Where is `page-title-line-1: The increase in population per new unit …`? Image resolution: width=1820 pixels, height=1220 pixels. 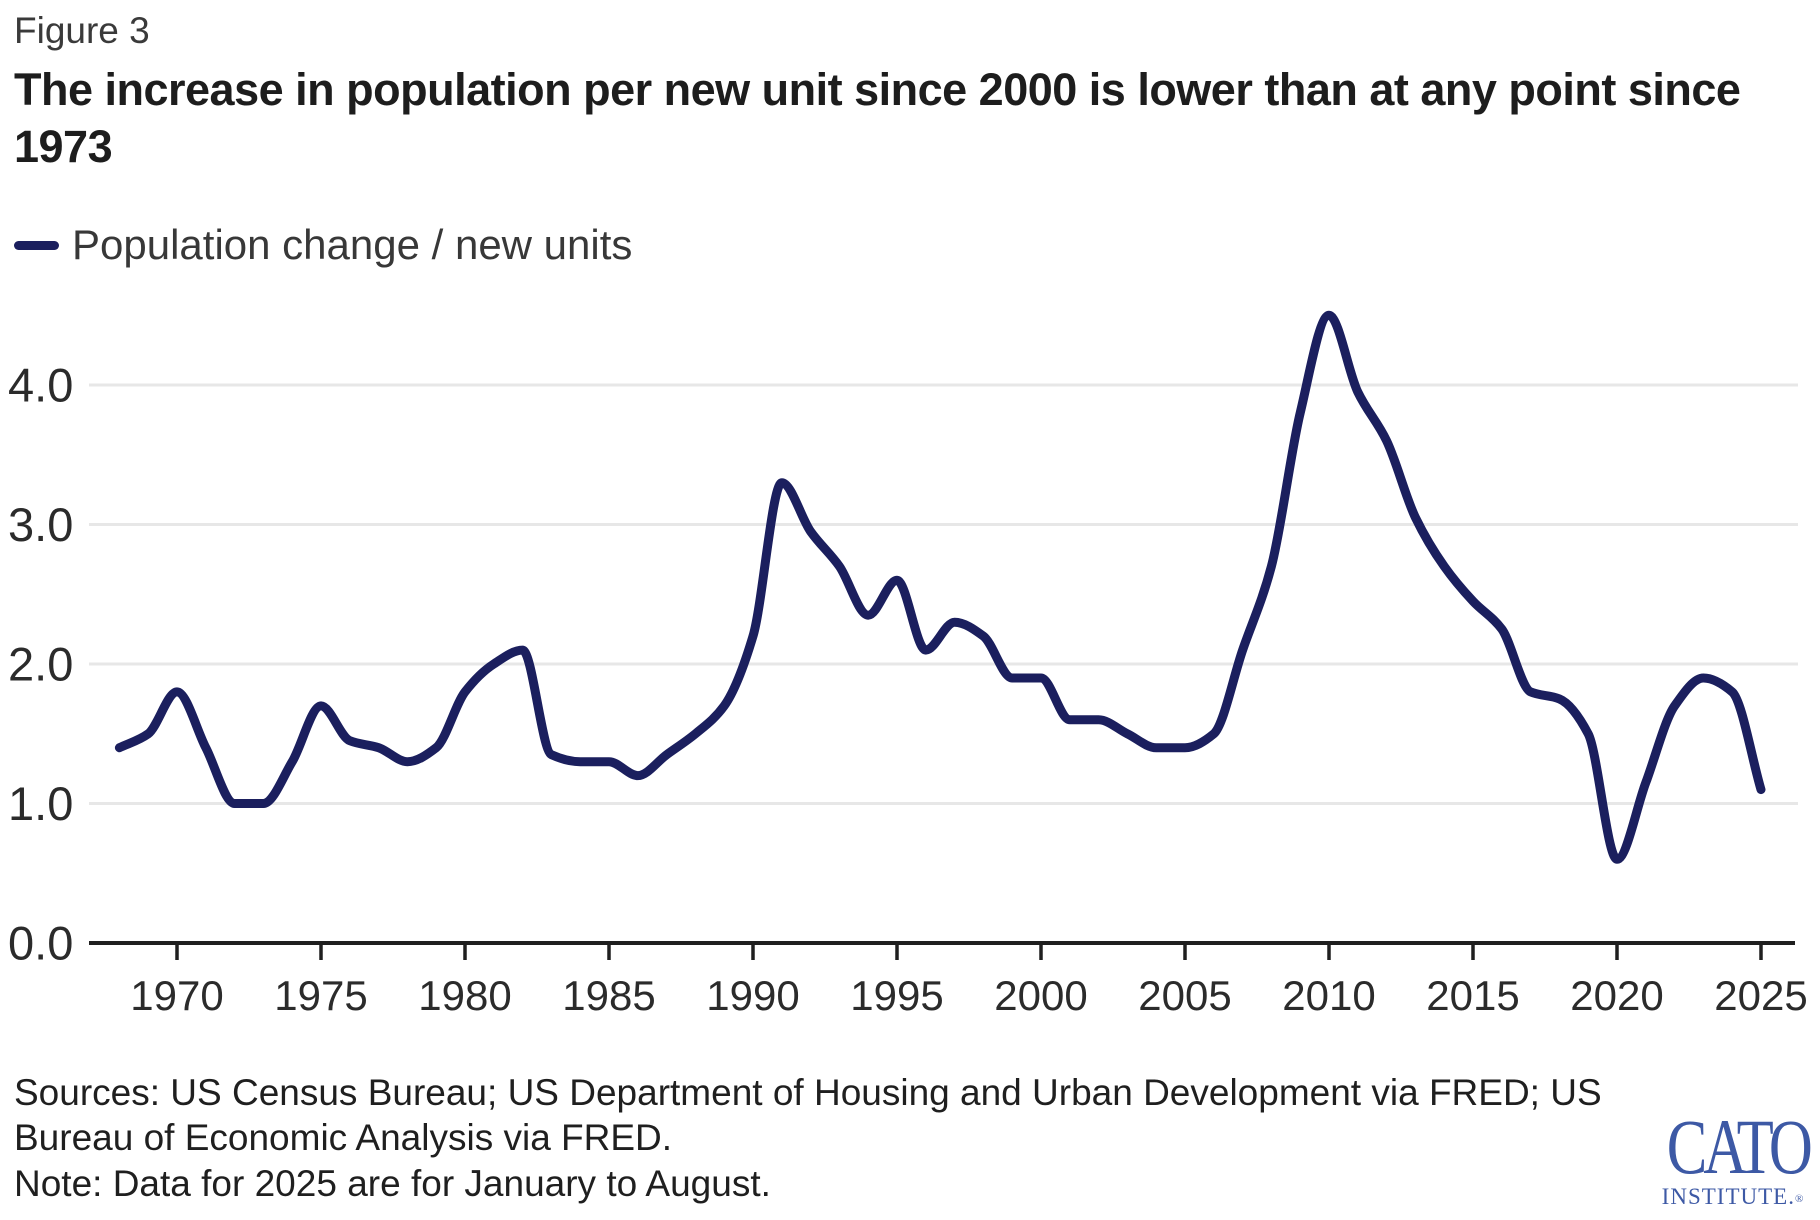 page-title-line-1: The increase in population per new unit … is located at coordinates (877, 89).